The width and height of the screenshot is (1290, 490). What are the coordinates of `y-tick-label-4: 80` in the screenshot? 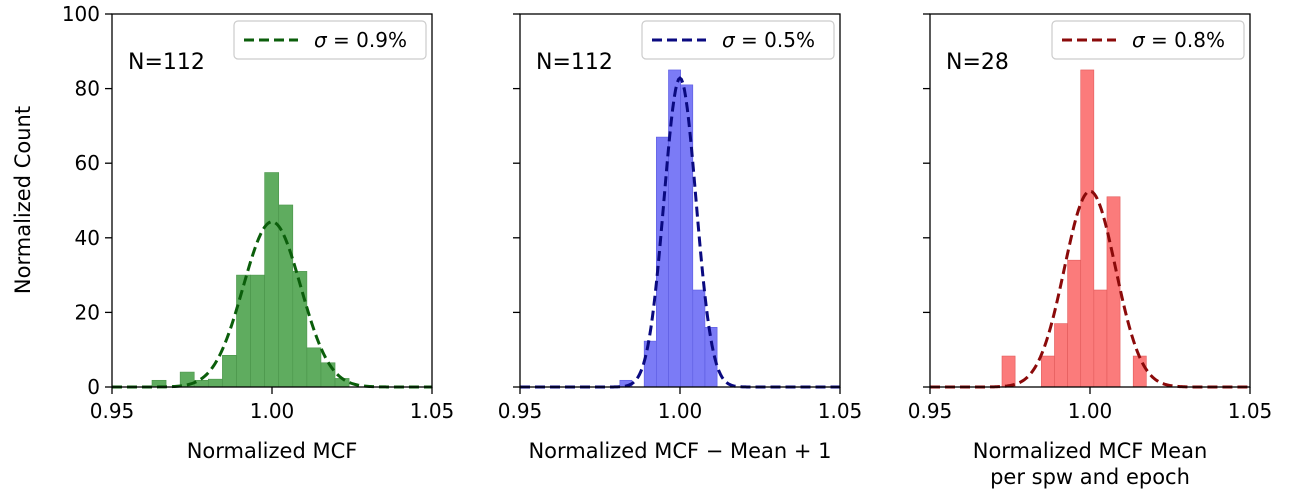 It's located at (87, 89).